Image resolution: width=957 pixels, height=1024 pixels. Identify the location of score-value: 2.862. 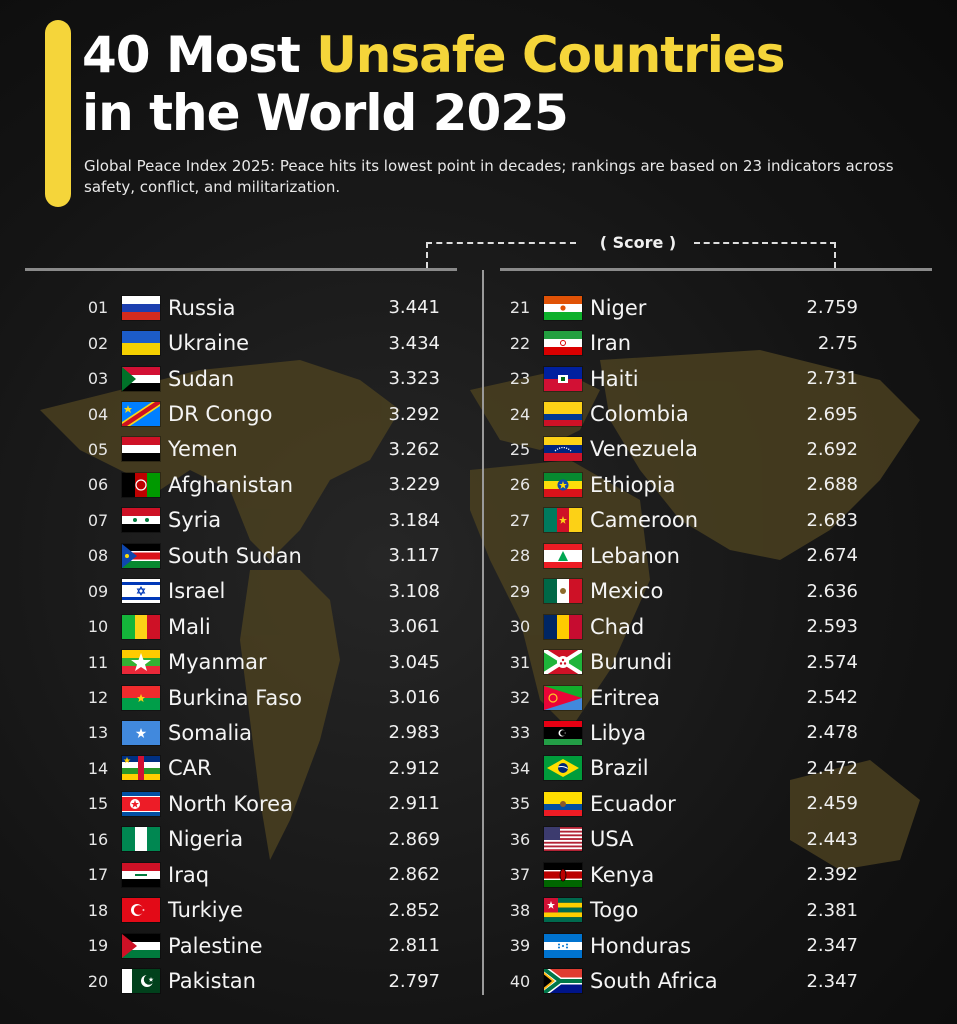
(414, 875).